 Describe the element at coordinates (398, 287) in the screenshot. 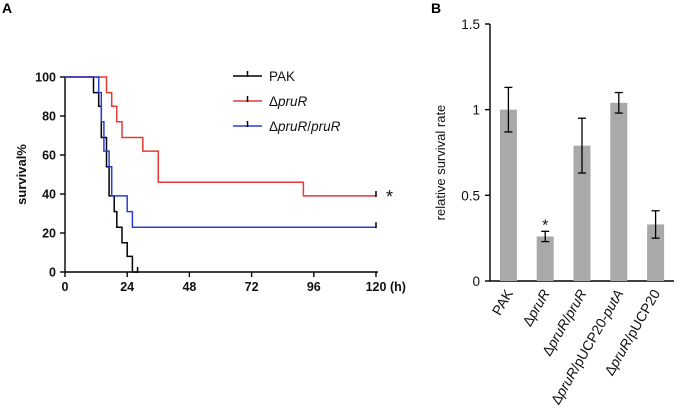

I see `x-axis-title: (h)` at that location.